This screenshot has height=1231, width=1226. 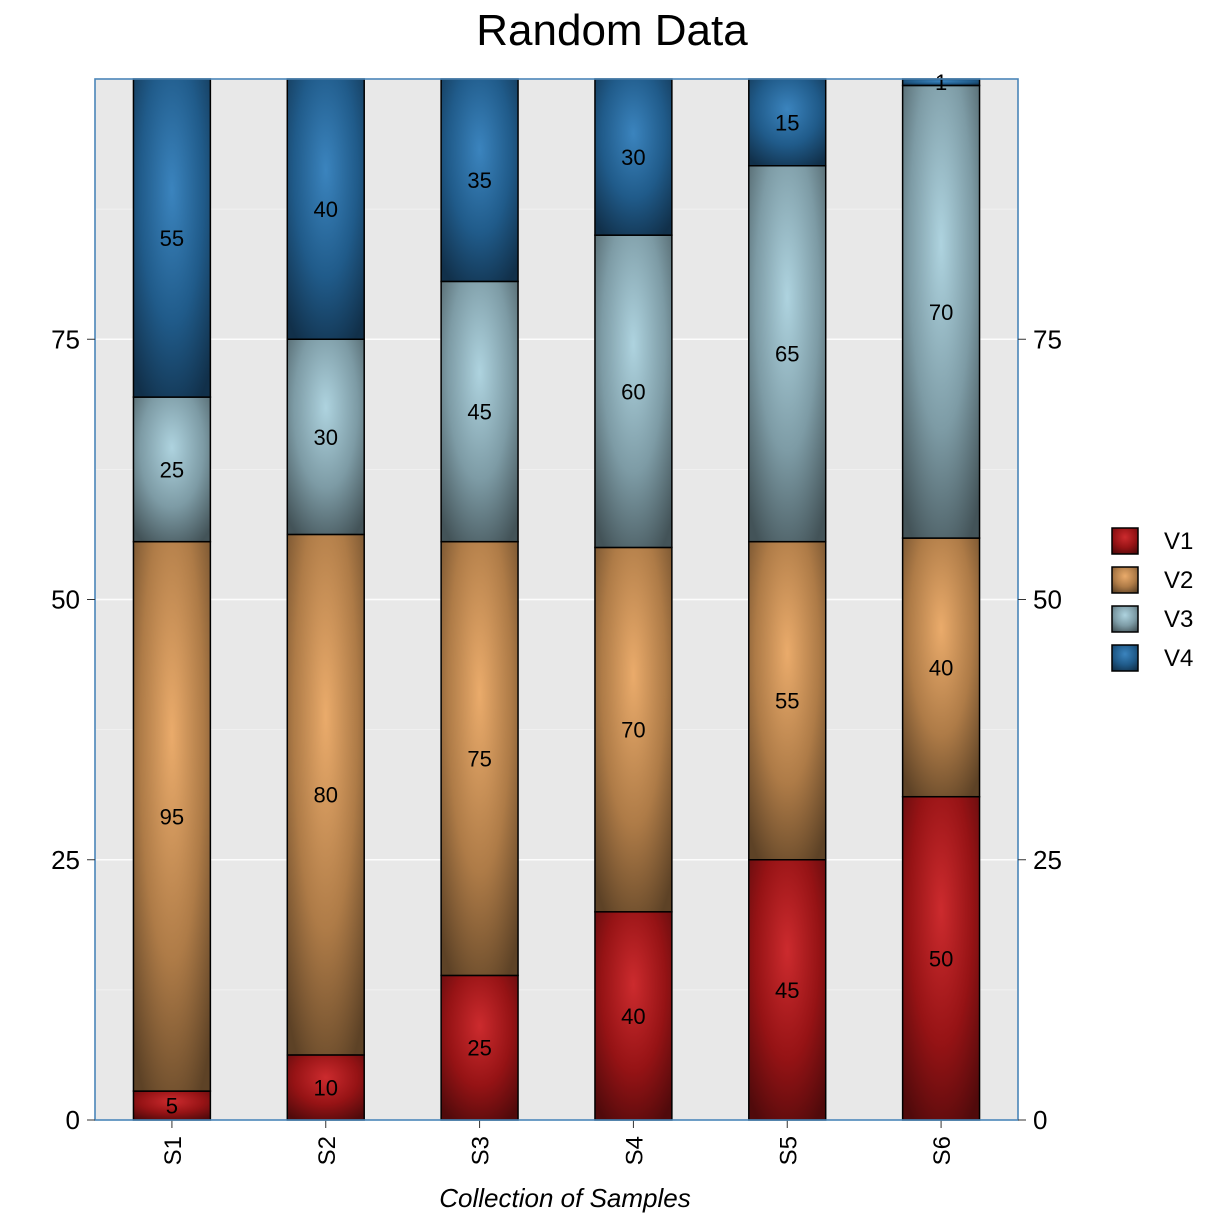 What do you see at coordinates (612, 30) in the screenshot?
I see `chart-title: Random Data` at bounding box center [612, 30].